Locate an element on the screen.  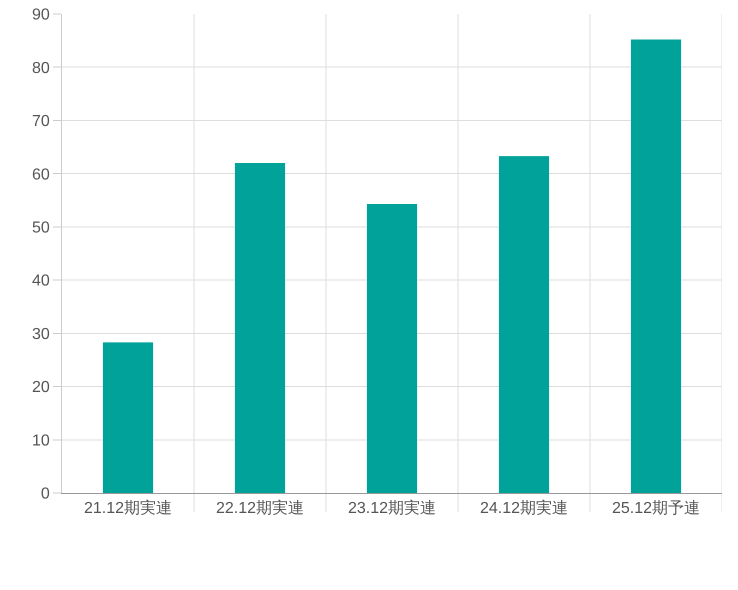
y-tick-label: 60 is located at coordinates (41, 175).